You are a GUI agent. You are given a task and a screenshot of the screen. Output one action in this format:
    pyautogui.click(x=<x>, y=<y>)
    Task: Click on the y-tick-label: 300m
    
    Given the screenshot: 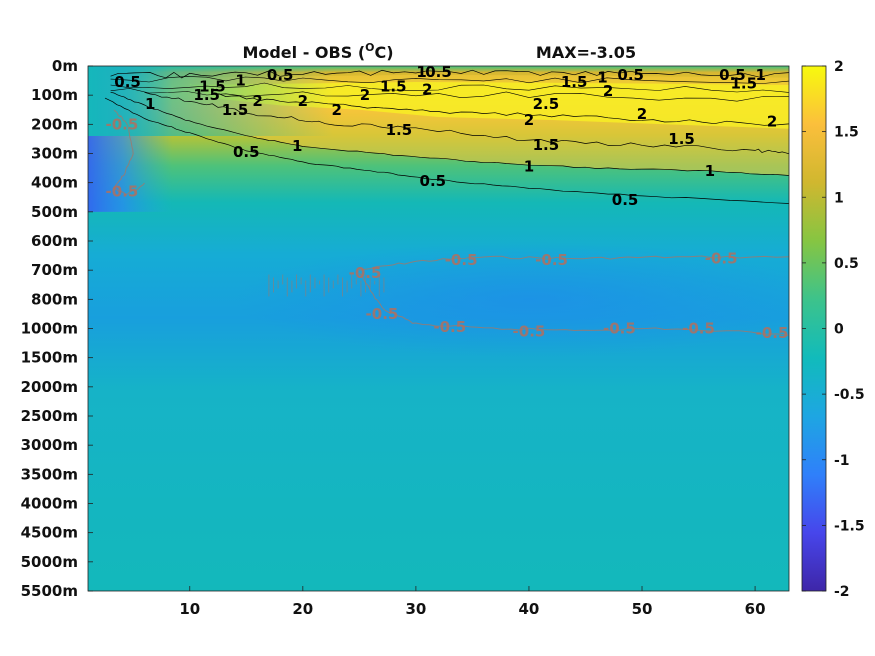 What is the action you would take?
    pyautogui.click(x=54, y=154)
    